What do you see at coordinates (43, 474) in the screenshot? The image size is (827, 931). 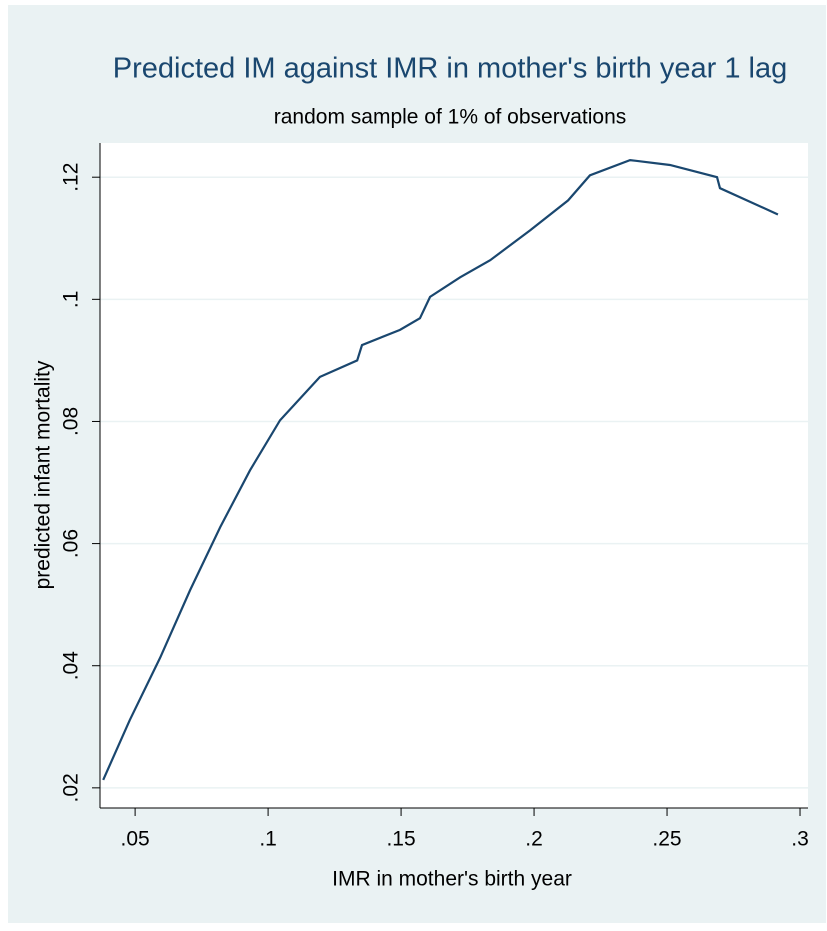 I see `y-axis-title: predicted infant mortality` at bounding box center [43, 474].